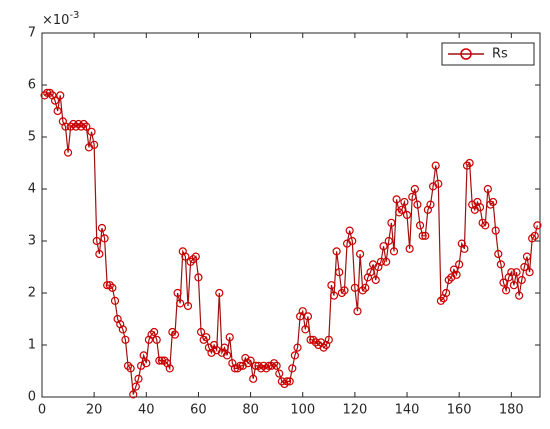  What do you see at coordinates (60, 19) in the screenshot?
I see `y-multiplier: ×10⁻³` at bounding box center [60, 19].